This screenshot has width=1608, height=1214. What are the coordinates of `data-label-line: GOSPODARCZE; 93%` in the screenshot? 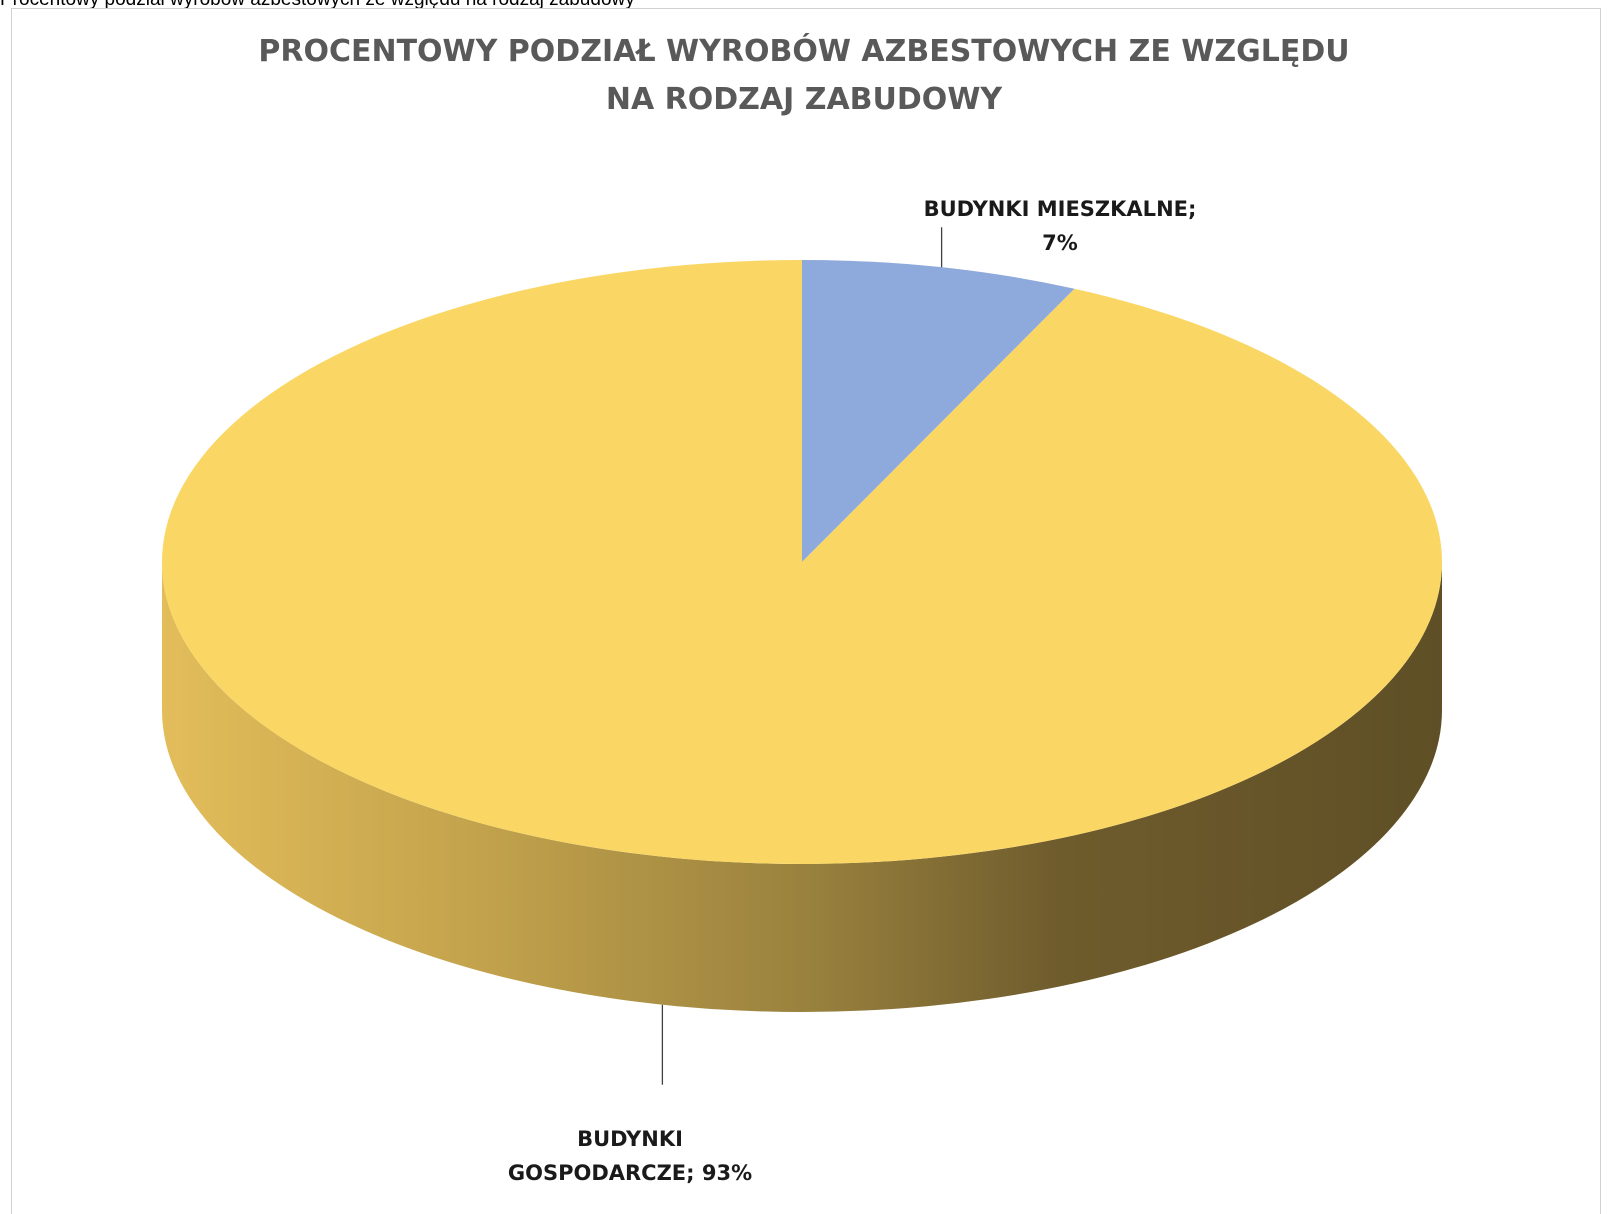 It's located at (630, 1173).